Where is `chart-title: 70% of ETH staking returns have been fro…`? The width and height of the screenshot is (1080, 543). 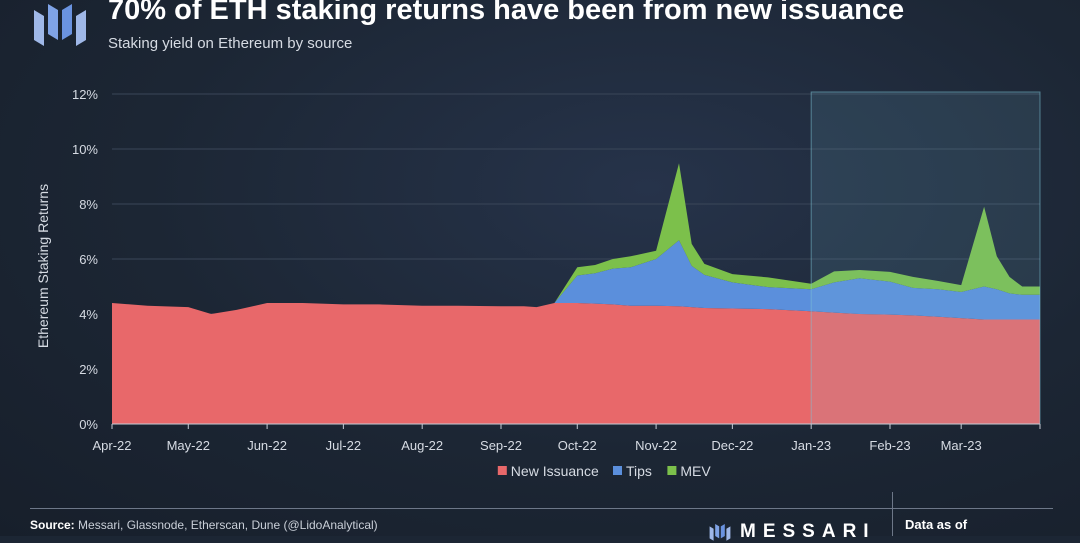 chart-title: 70% of ETH staking returns have been fro… is located at coordinates (506, 13).